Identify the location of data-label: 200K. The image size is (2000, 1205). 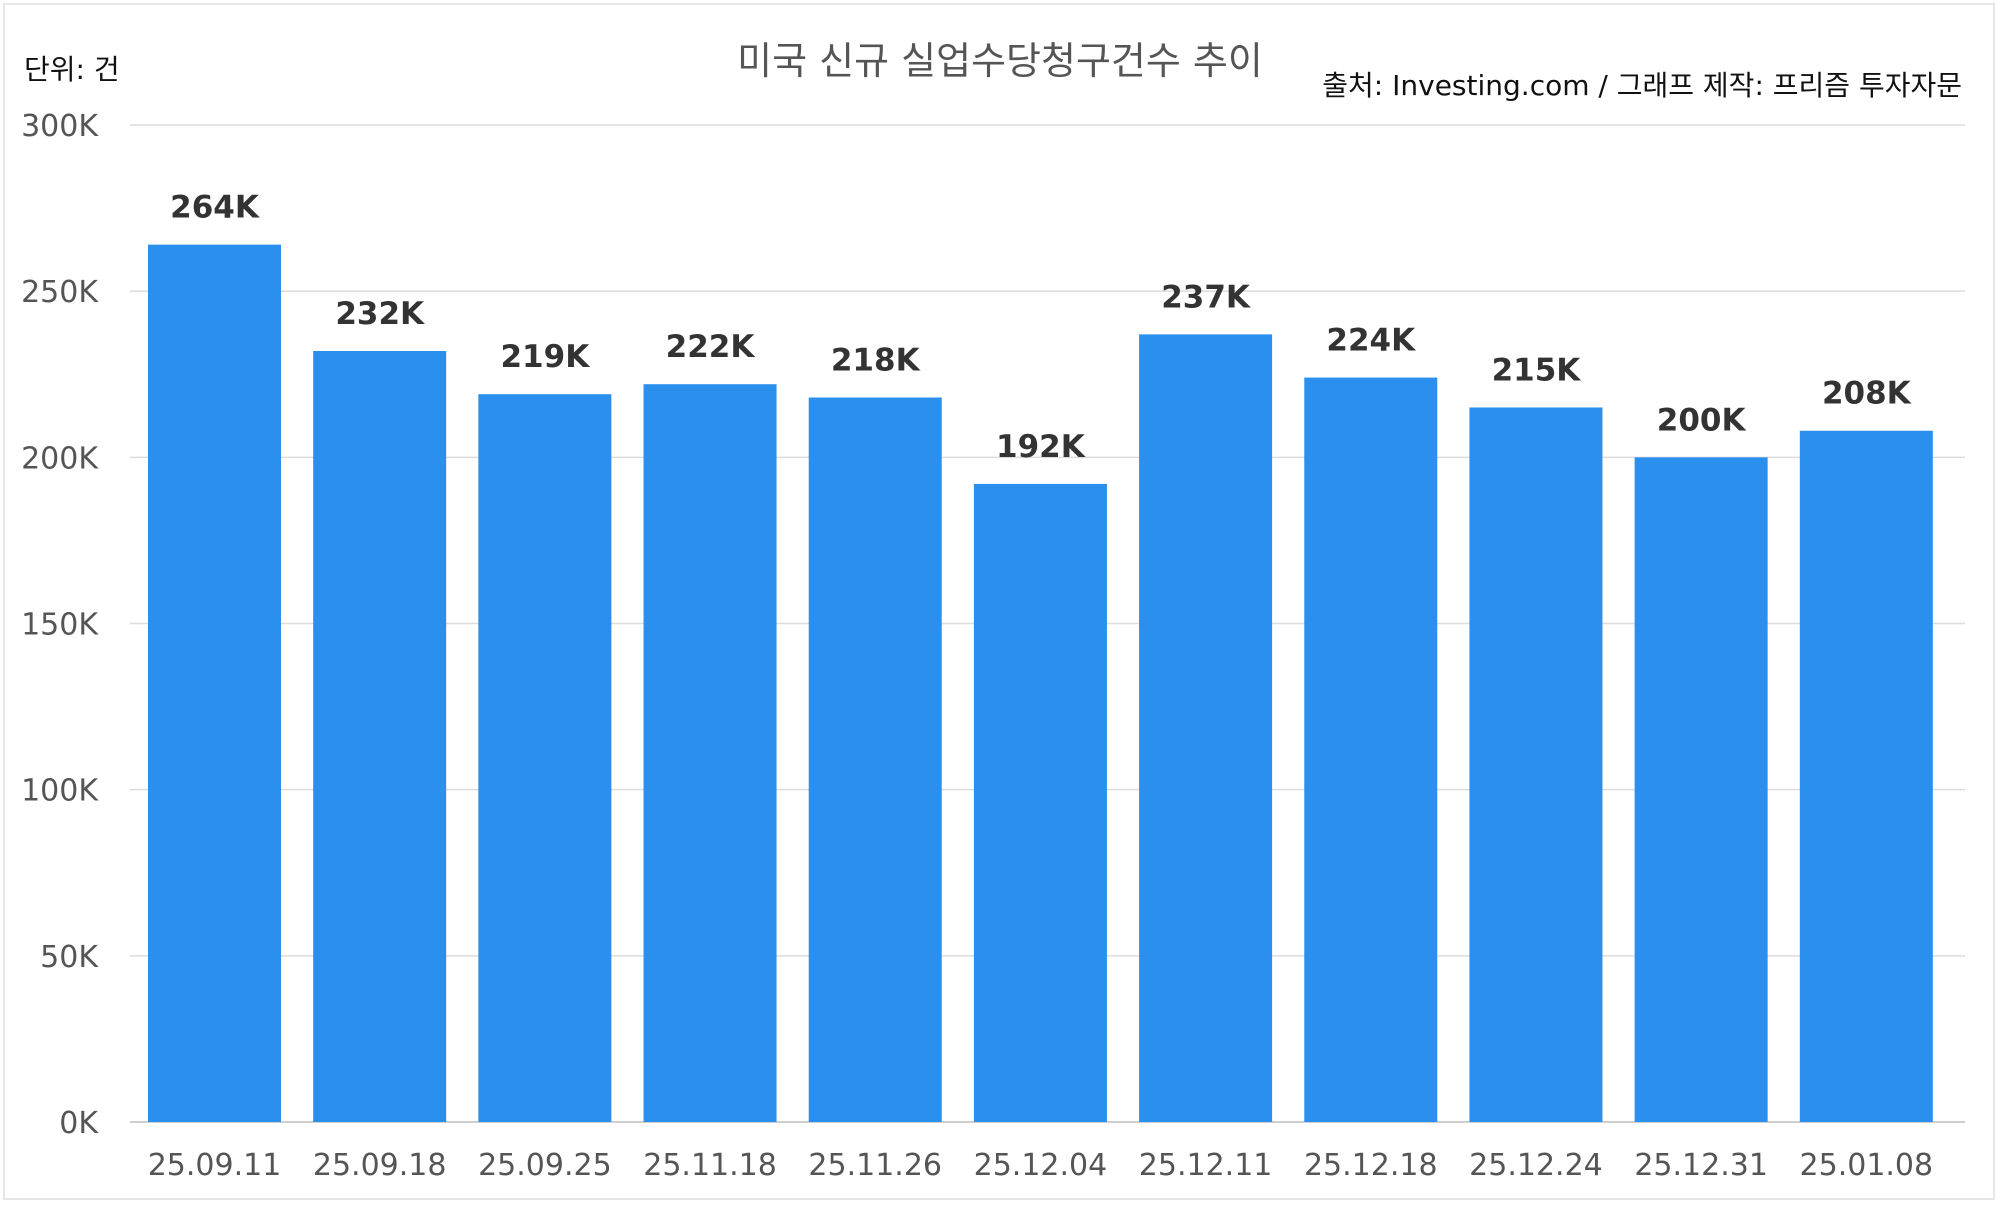
(1702, 420).